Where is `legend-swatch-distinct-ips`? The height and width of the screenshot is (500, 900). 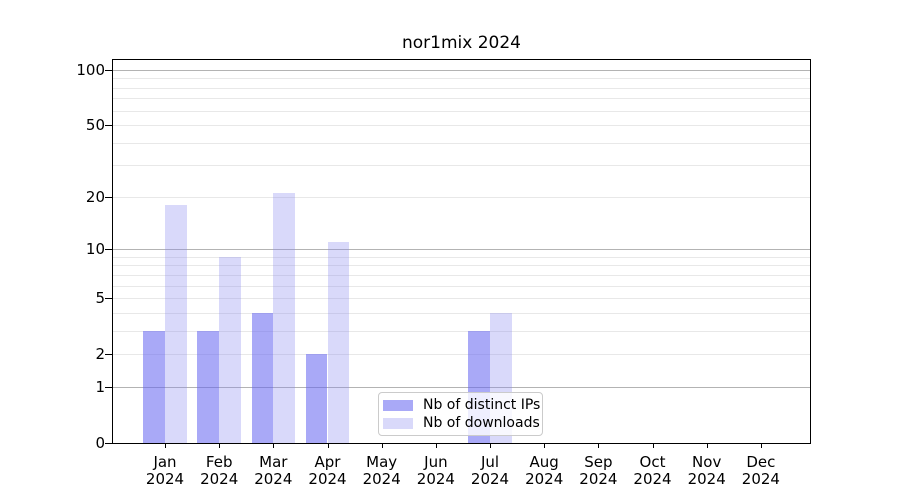
legend-swatch-distinct-ips is located at coordinates (398, 405).